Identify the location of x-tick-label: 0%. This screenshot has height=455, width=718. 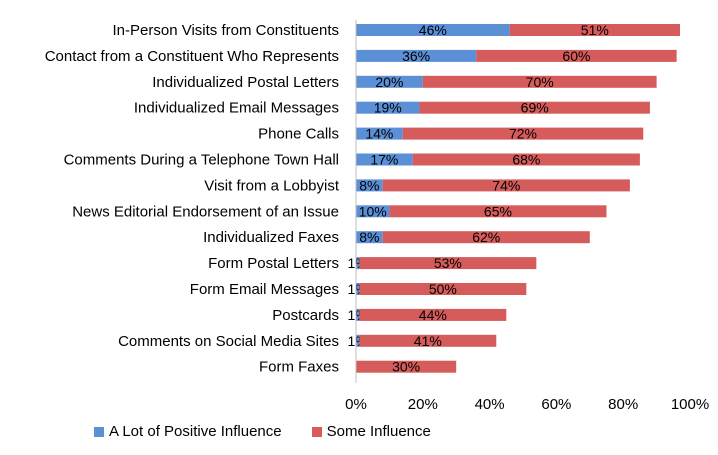
(356, 404).